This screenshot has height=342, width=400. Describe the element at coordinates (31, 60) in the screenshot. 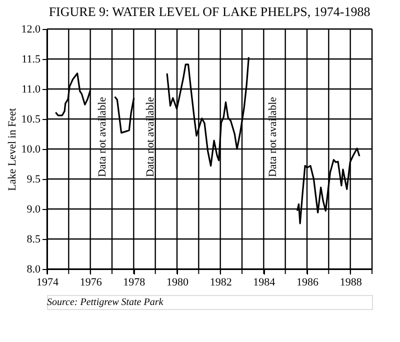

I see `y-tick-label: 11.5` at that location.